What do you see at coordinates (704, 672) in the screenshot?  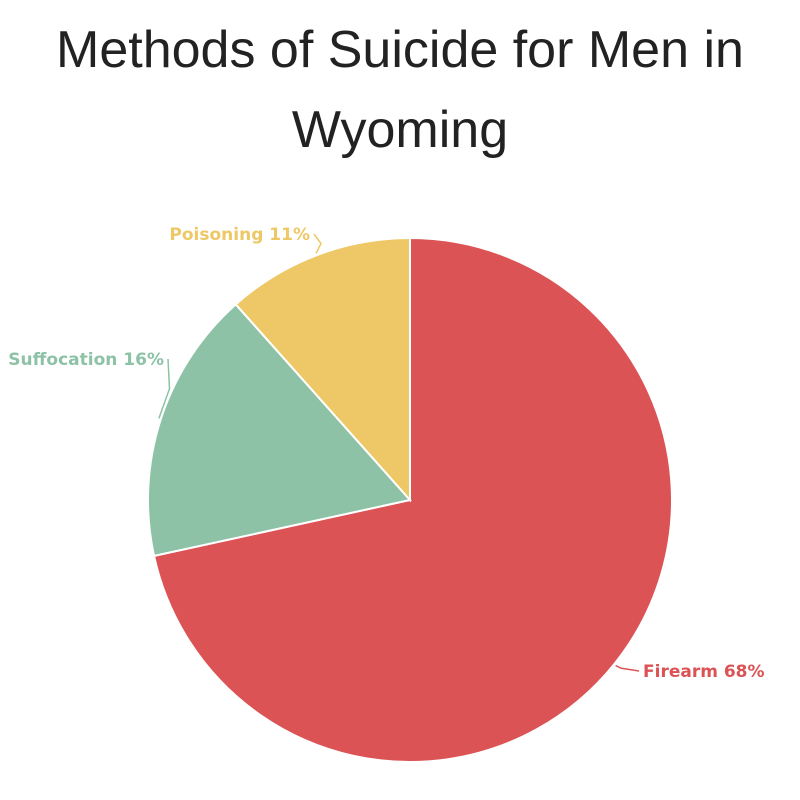 I see `slice-label-1: Firearm 68%` at bounding box center [704, 672].